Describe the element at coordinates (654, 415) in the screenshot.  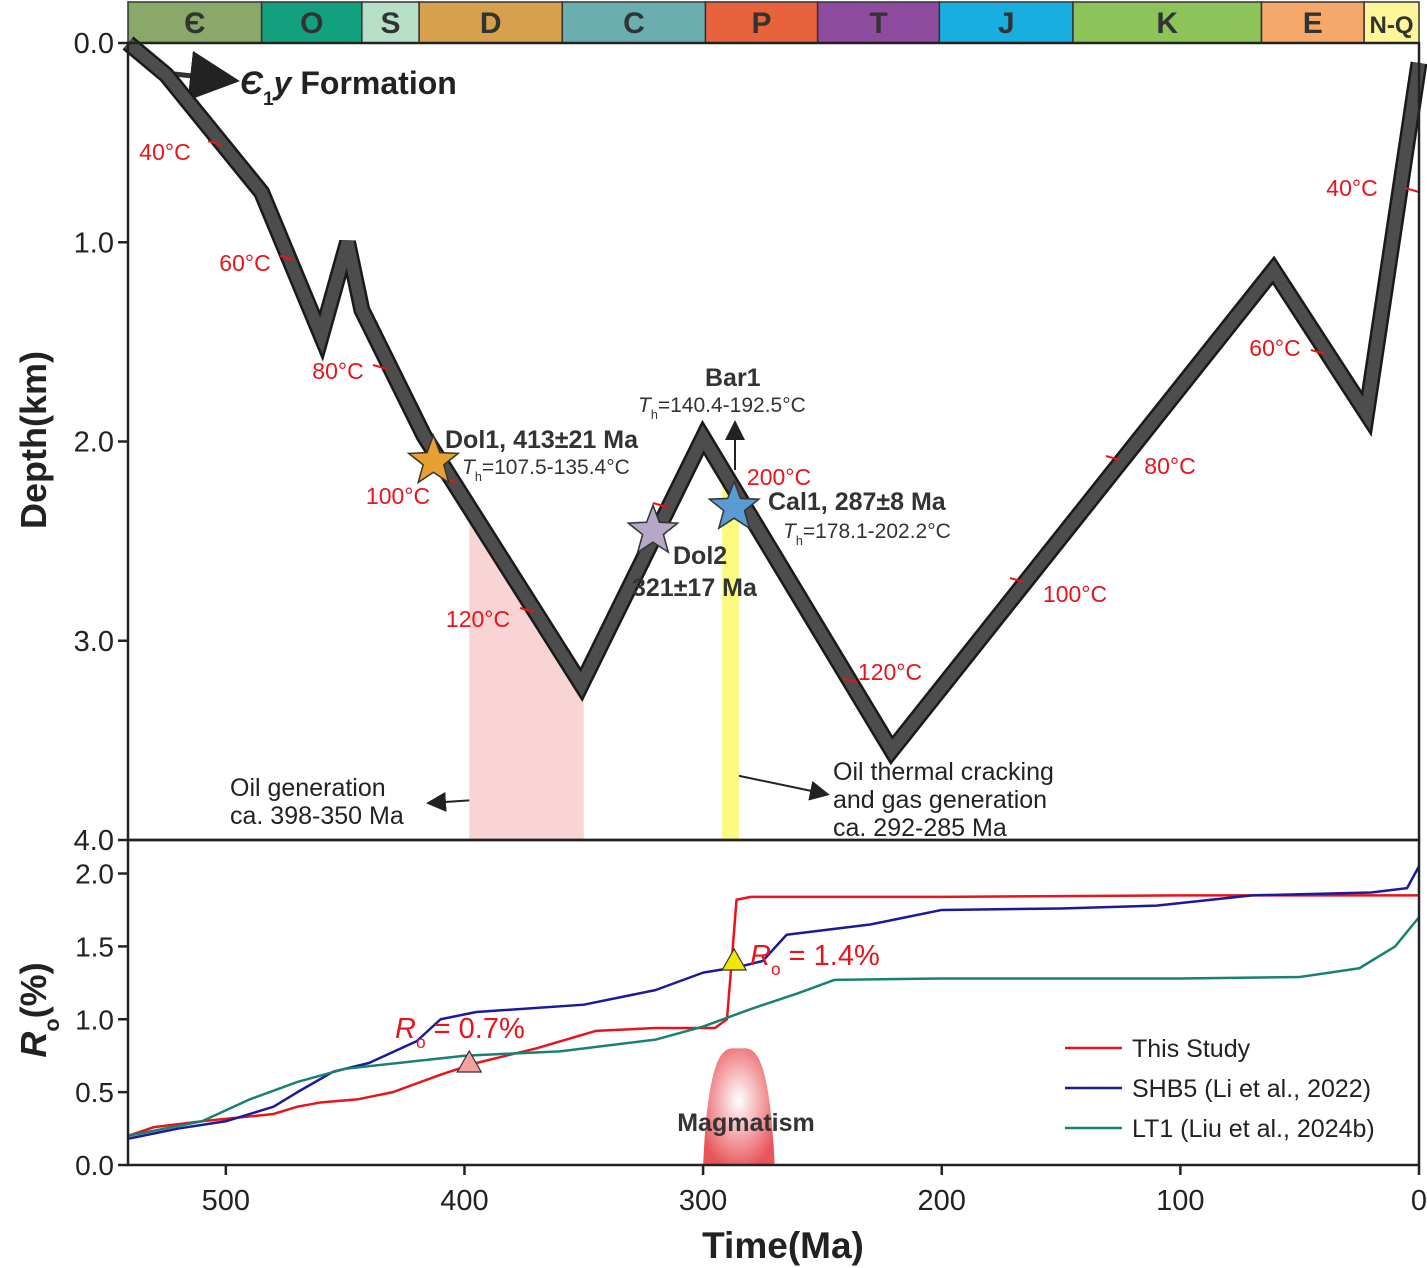
I see `annotation-th-part: h` at that location.